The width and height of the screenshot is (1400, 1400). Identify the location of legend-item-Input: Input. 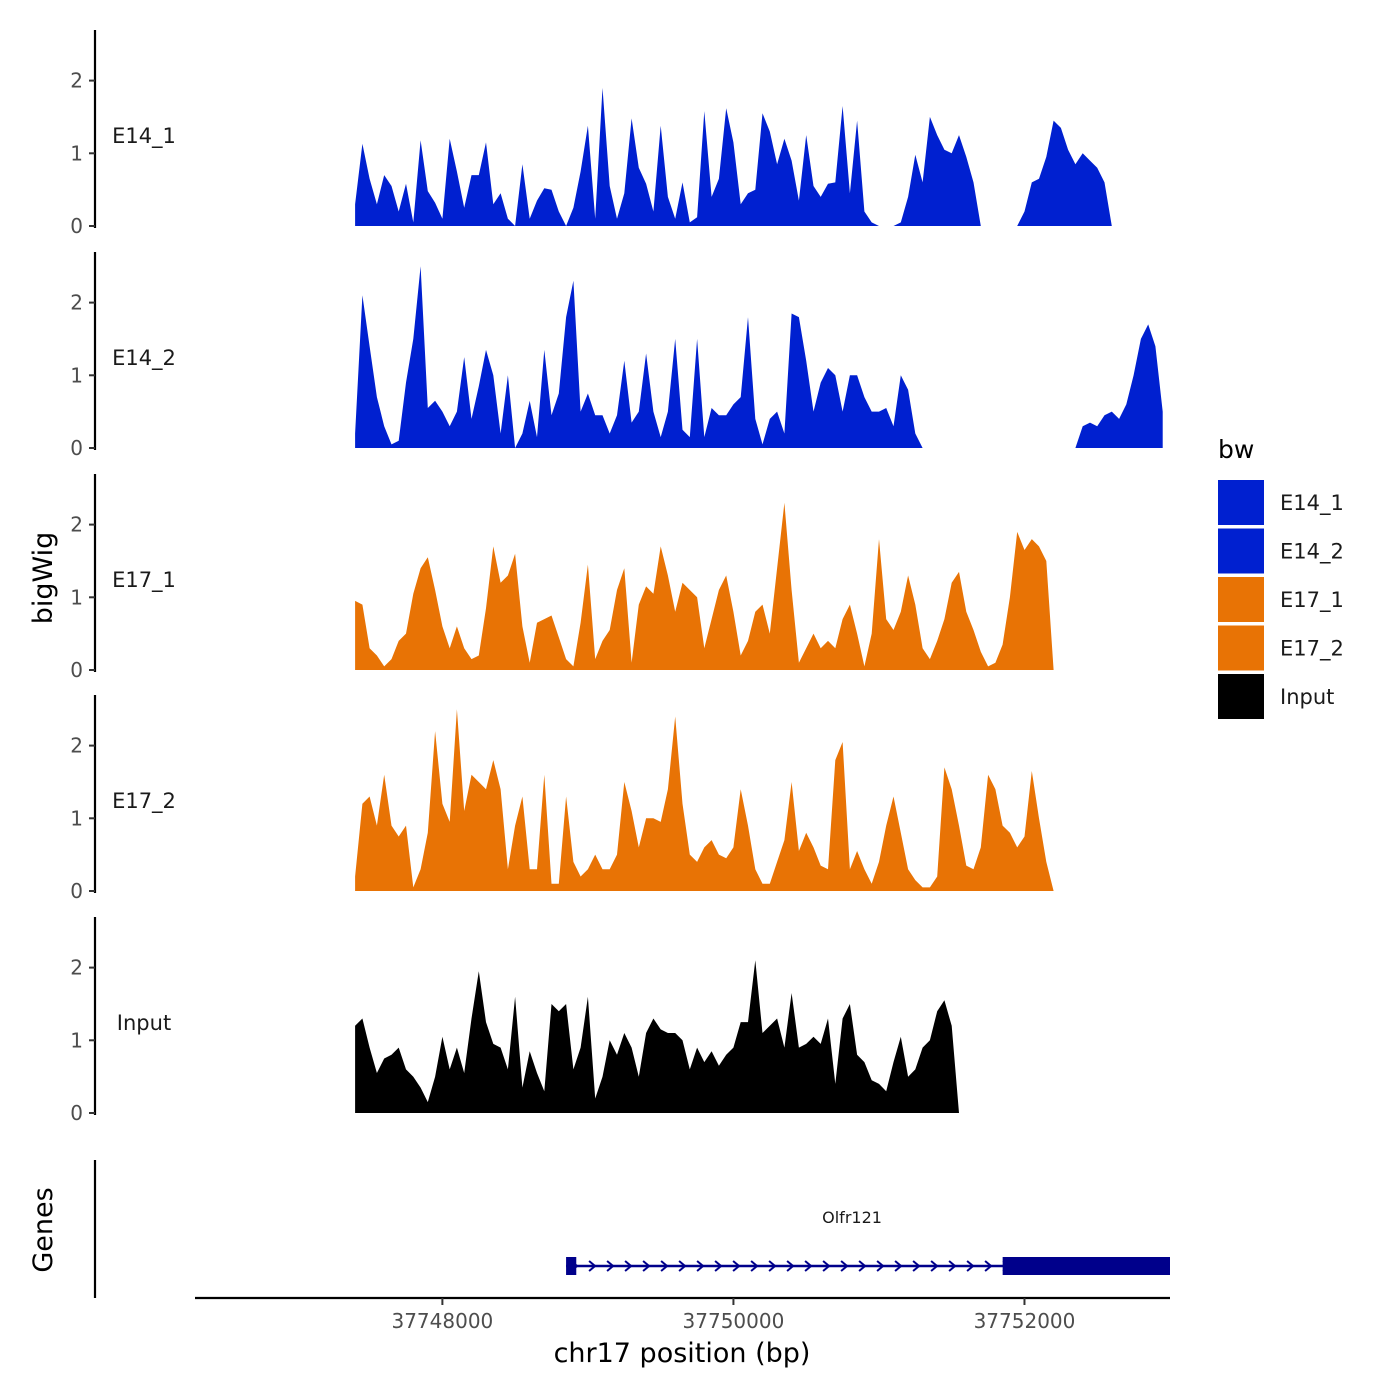
(1276, 696).